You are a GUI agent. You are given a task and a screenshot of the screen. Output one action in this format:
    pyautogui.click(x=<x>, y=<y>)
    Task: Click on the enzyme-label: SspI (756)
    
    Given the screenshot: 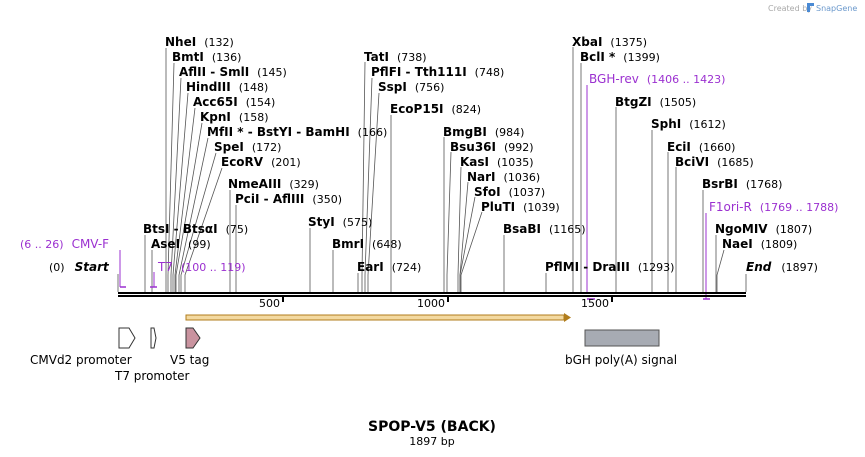 What is the action you would take?
    pyautogui.click(x=411, y=87)
    